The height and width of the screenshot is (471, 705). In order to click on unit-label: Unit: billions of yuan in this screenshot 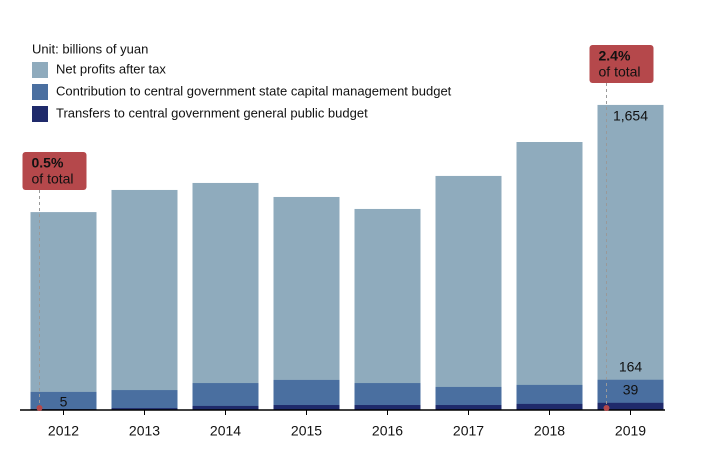, I will do `click(90, 48)`.